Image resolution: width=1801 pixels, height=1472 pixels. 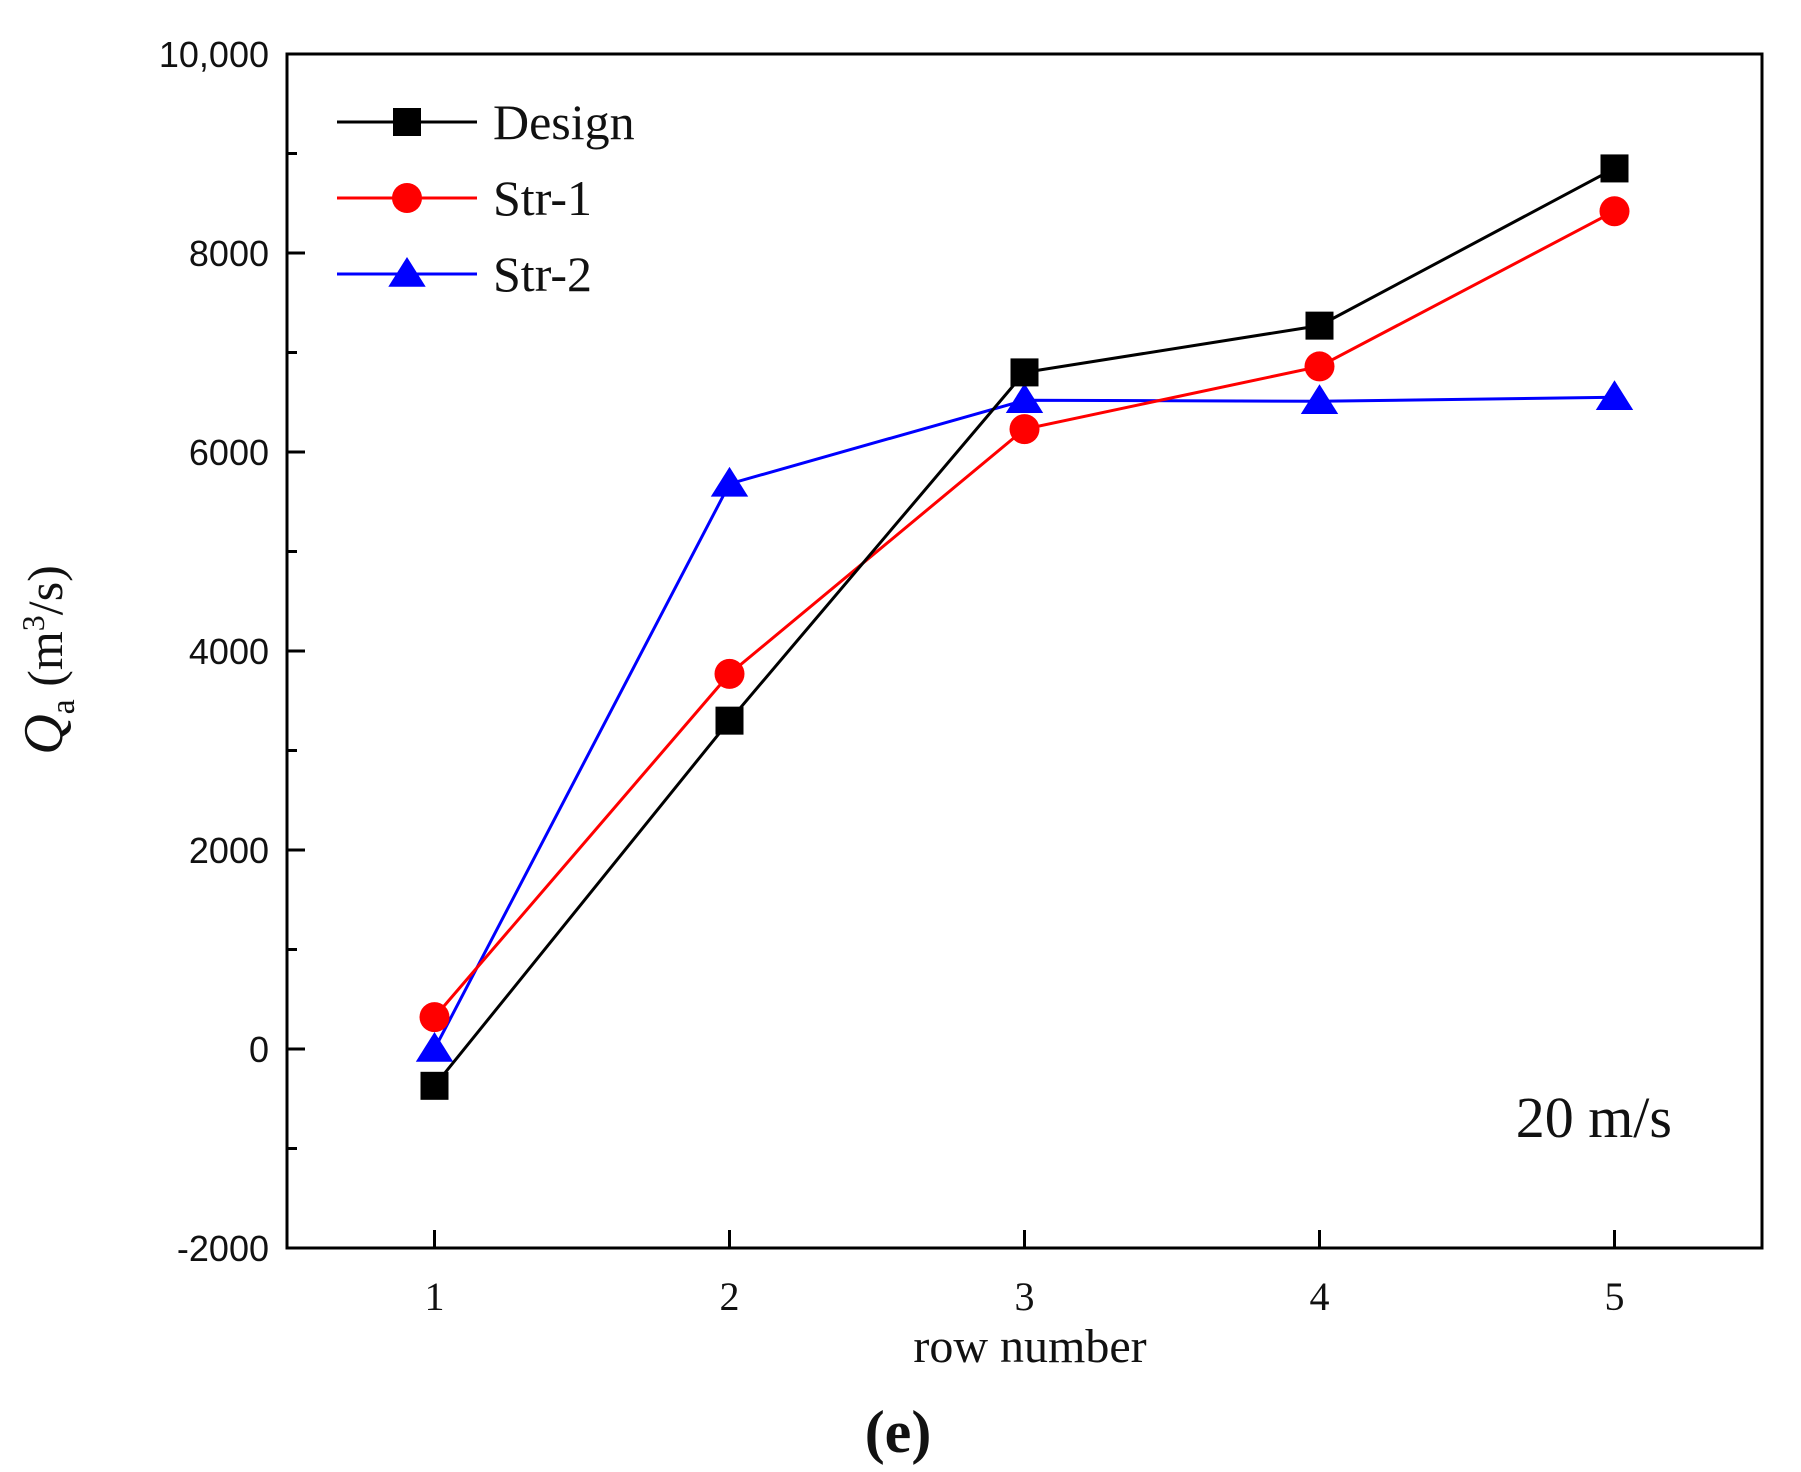 What do you see at coordinates (223, 1248) in the screenshot?
I see `y-tick-label: -2000` at bounding box center [223, 1248].